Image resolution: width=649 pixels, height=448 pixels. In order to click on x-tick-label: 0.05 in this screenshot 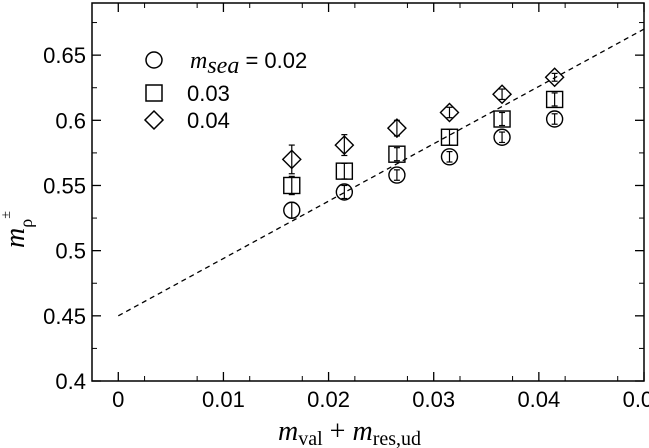, I will do `click(636, 399)`.